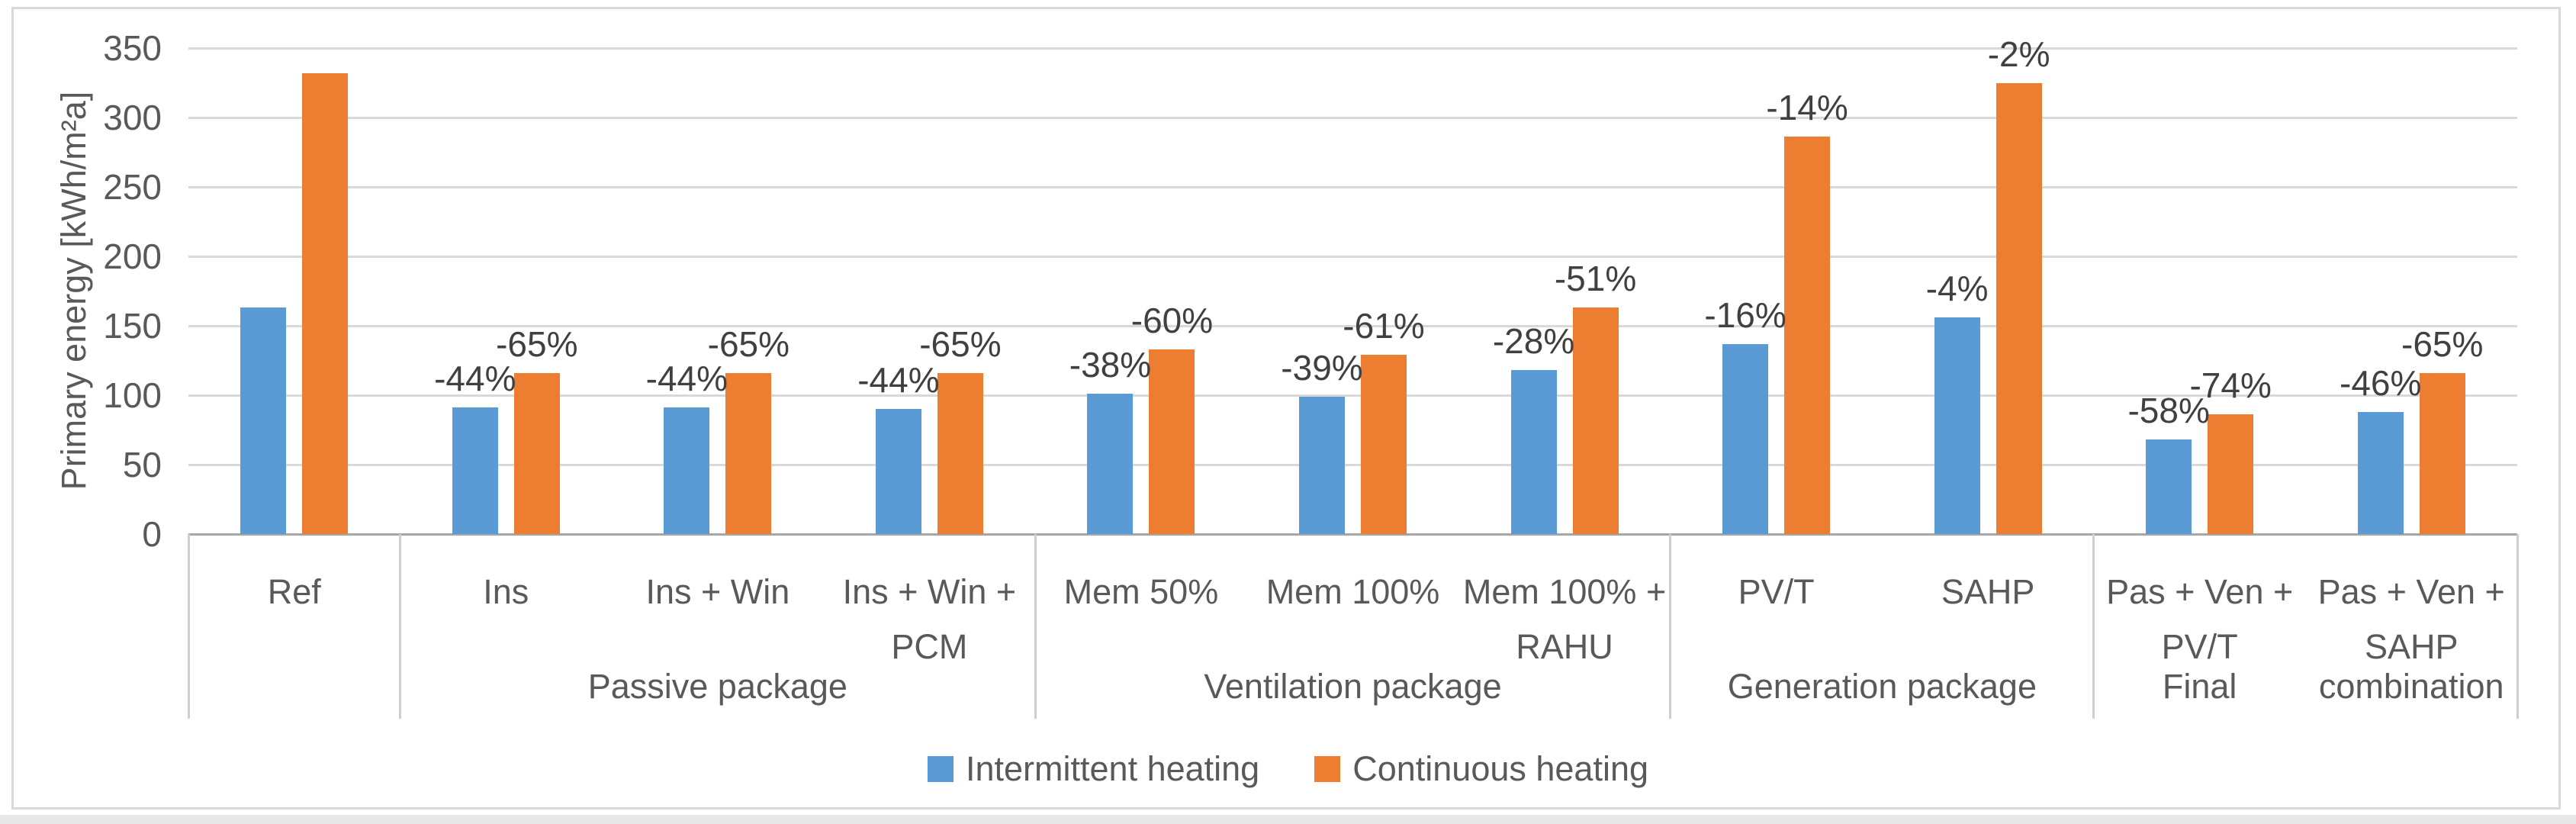  Describe the element at coordinates (2381, 382) in the screenshot. I see `bar-data-label: -46%` at that location.